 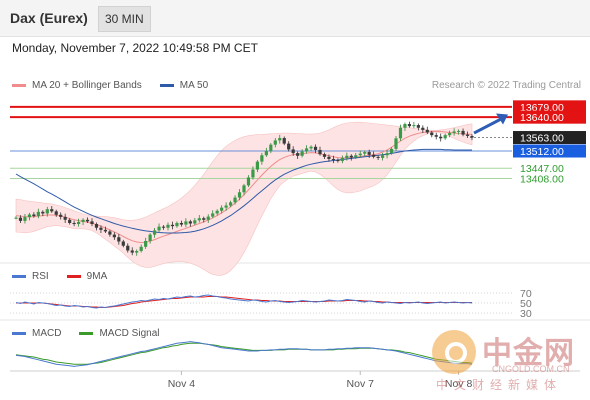 I want to click on macd-line, so click(x=244, y=354).